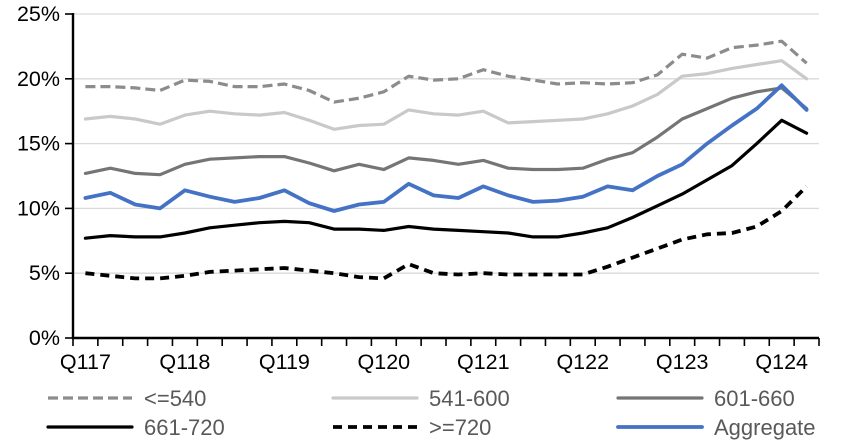  I want to click on x-tick-label: Q120, so click(384, 362).